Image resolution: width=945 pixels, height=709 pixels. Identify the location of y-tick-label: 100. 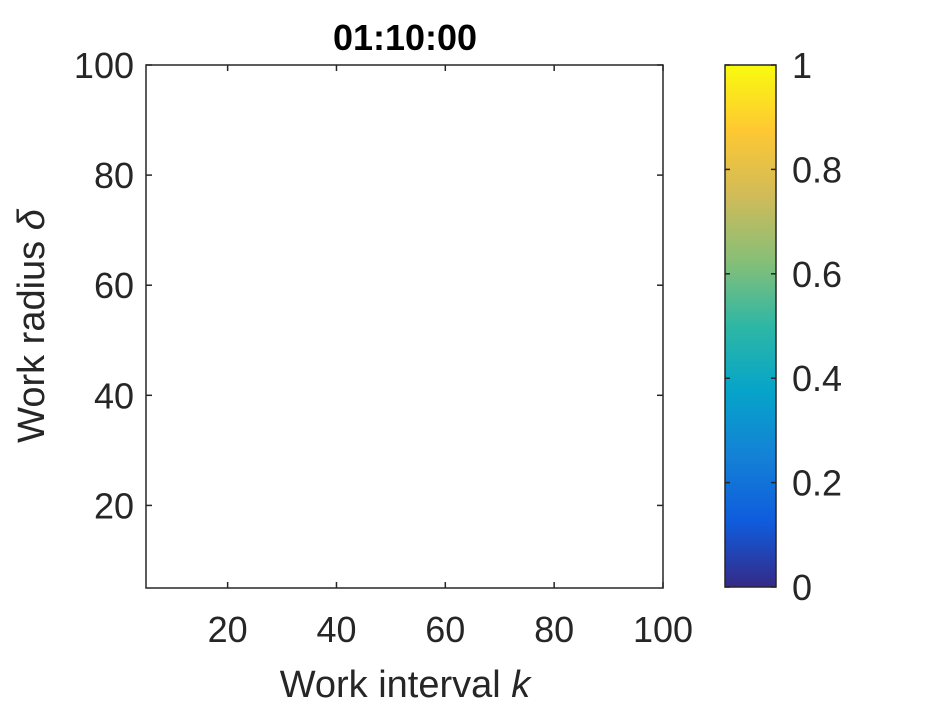
(104, 65).